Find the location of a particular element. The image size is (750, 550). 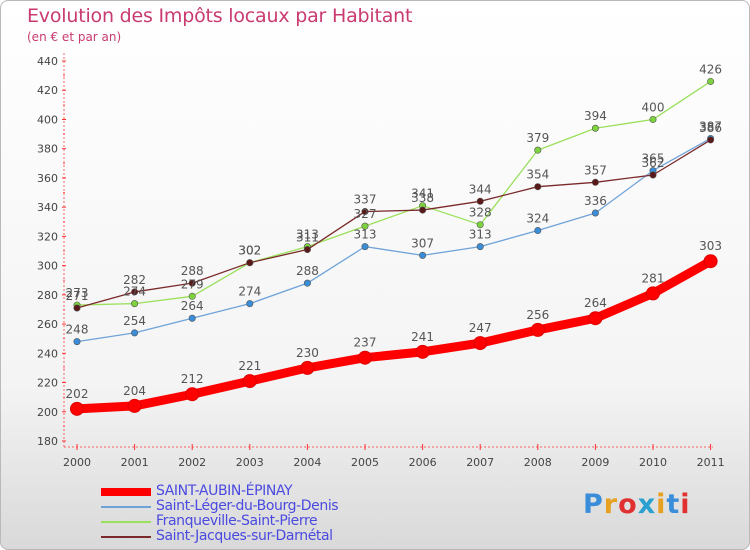

y-tick-label: 380 is located at coordinates (47, 149).